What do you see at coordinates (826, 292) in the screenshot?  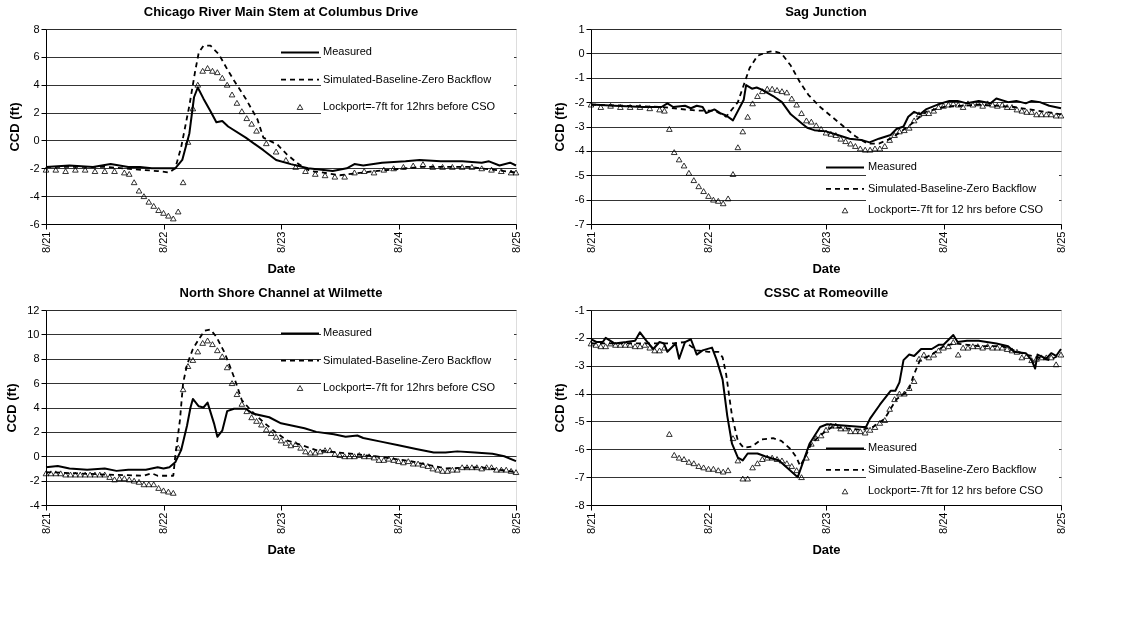 I see `chart-title: CSSC at Romeoville` at bounding box center [826, 292].